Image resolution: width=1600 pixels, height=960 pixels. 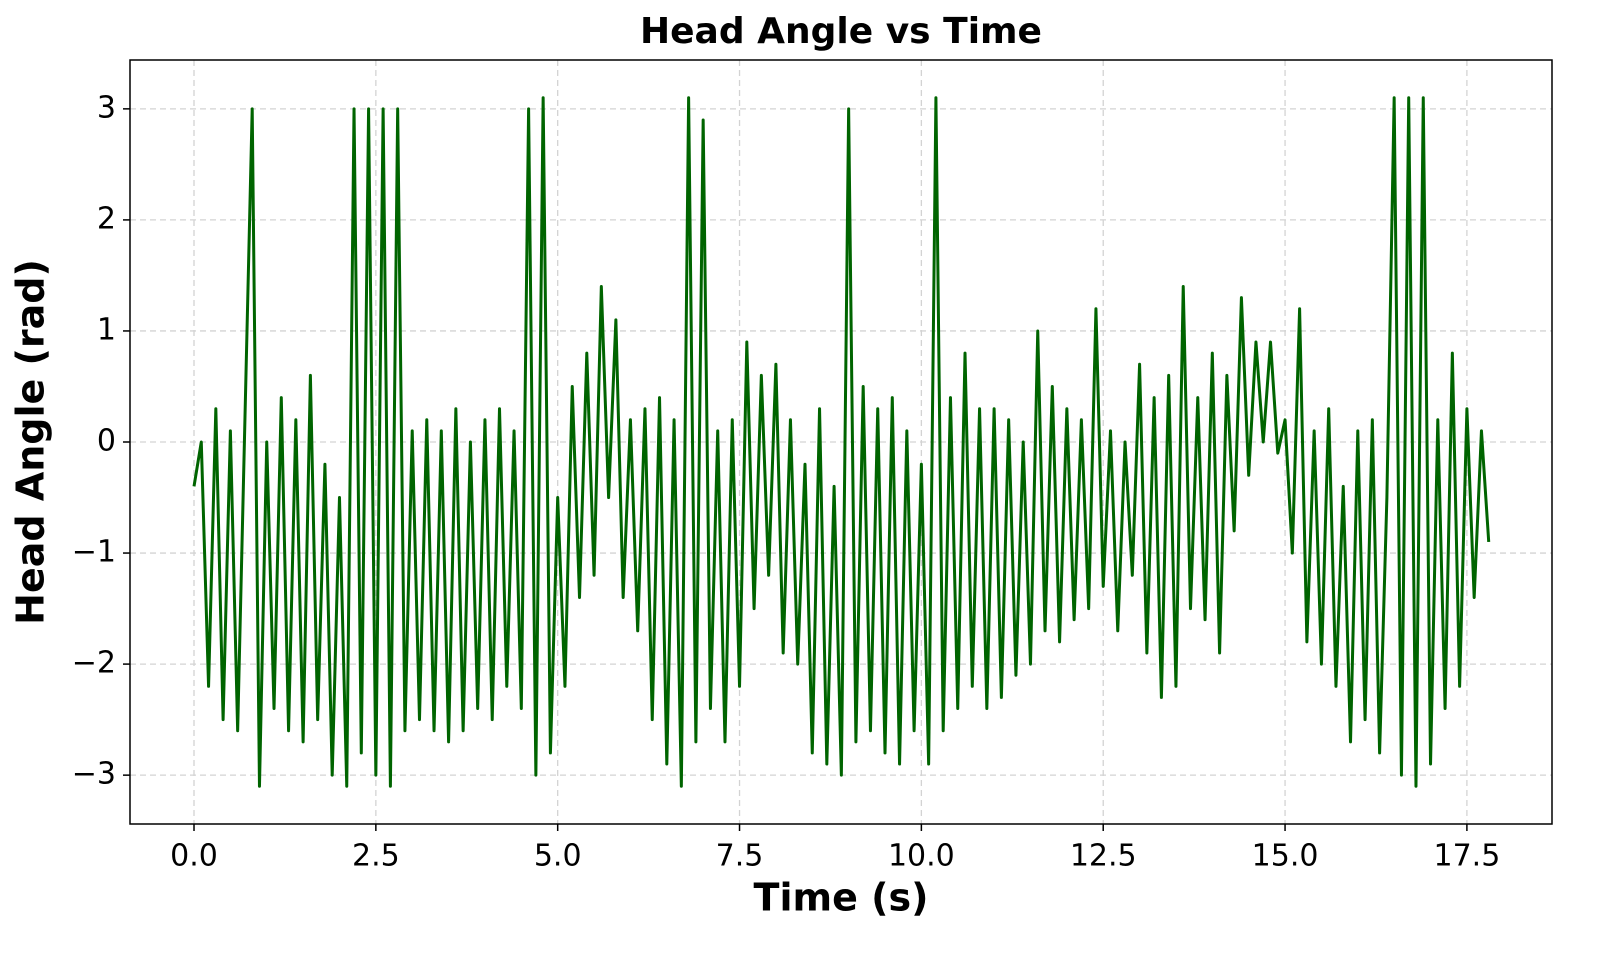 I want to click on x-tick-label: 7.5, so click(x=740, y=856).